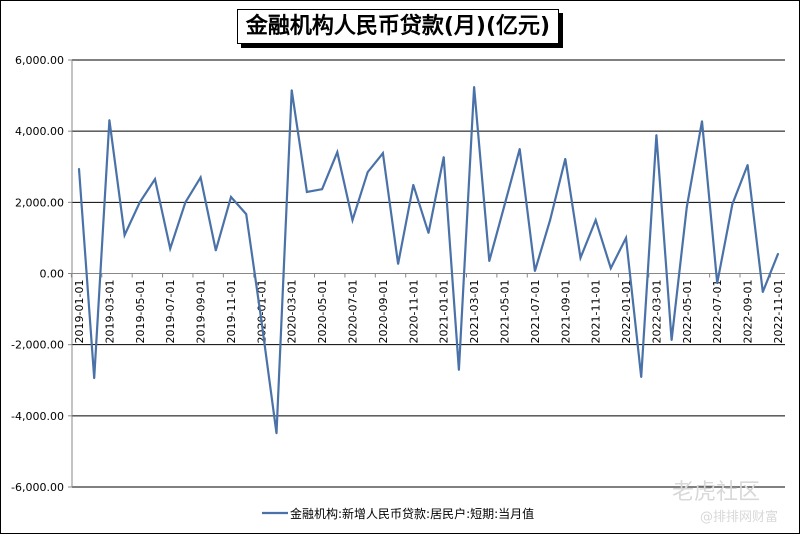 The width and height of the screenshot is (800, 534). What do you see at coordinates (412, 513) in the screenshot?
I see `legend-label: 金融机构:新增人民币贷款:居民户:短期:当月值` at bounding box center [412, 513].